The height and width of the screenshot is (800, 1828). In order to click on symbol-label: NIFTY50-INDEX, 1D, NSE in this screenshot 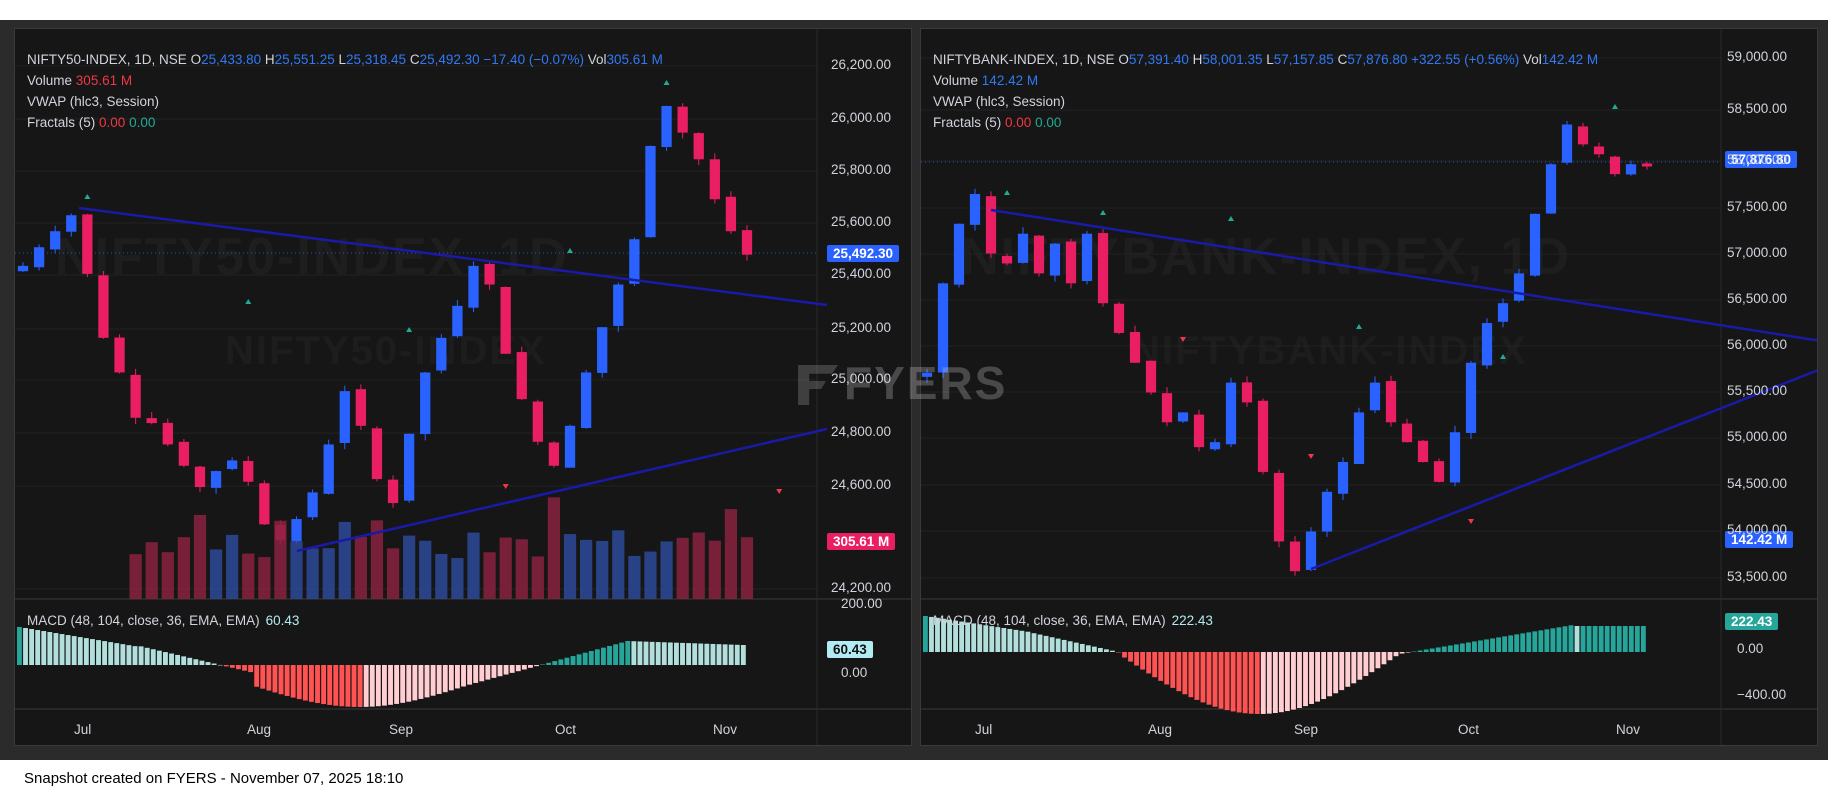, I will do `click(107, 59)`.